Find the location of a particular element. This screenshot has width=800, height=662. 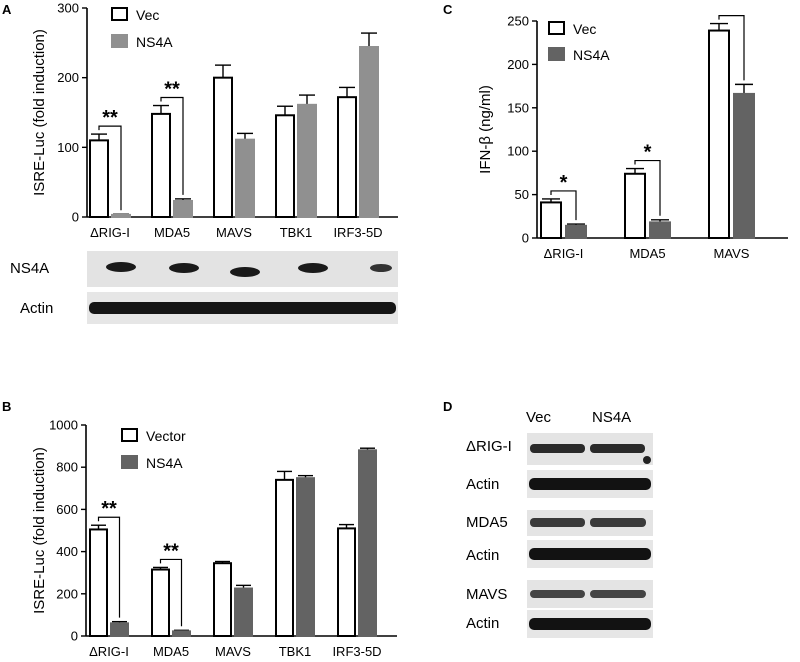

panel-letter-a: A is located at coordinates (7, 9).